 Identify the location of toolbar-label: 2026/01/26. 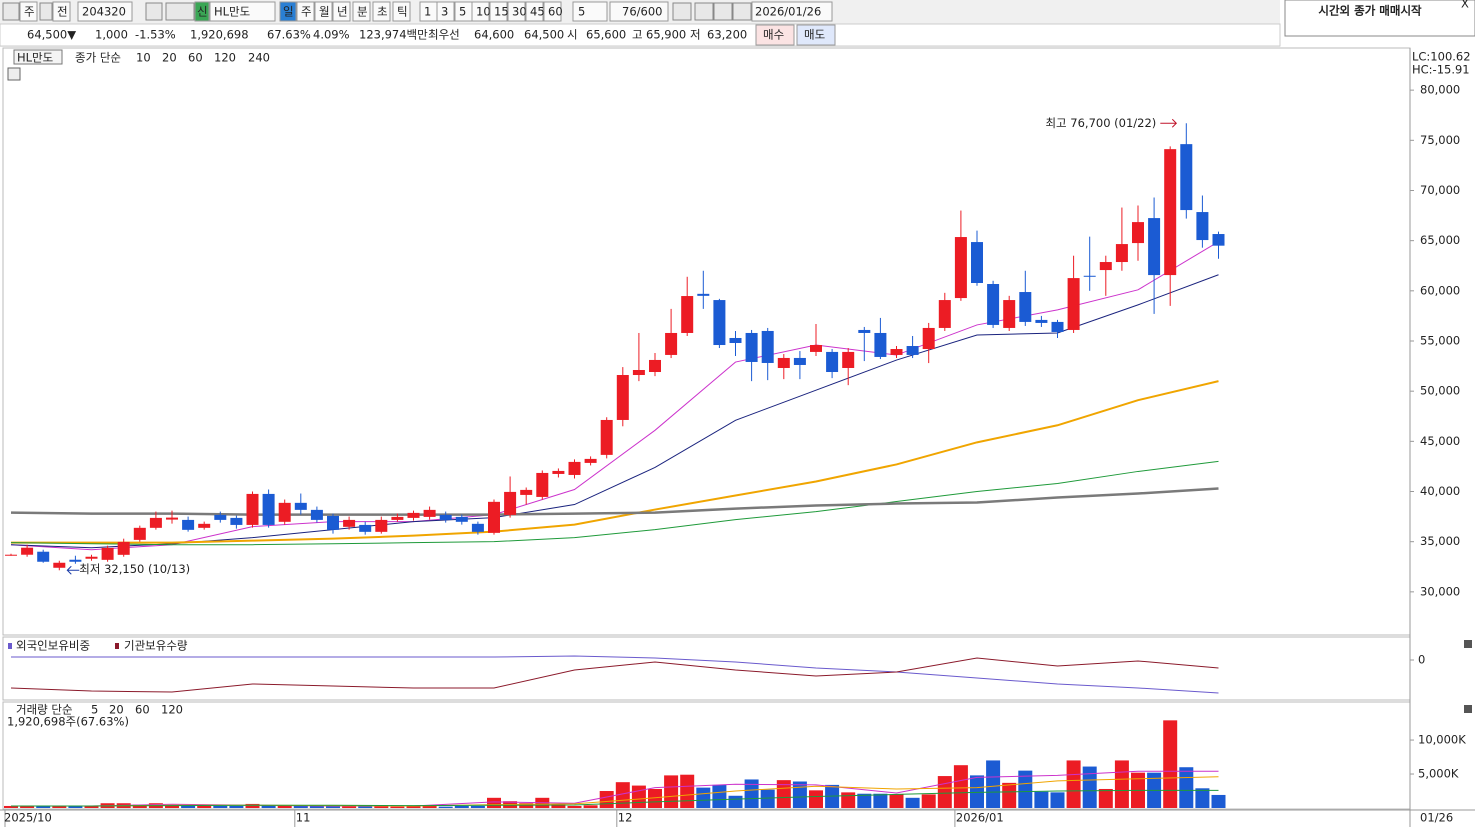
(788, 12).